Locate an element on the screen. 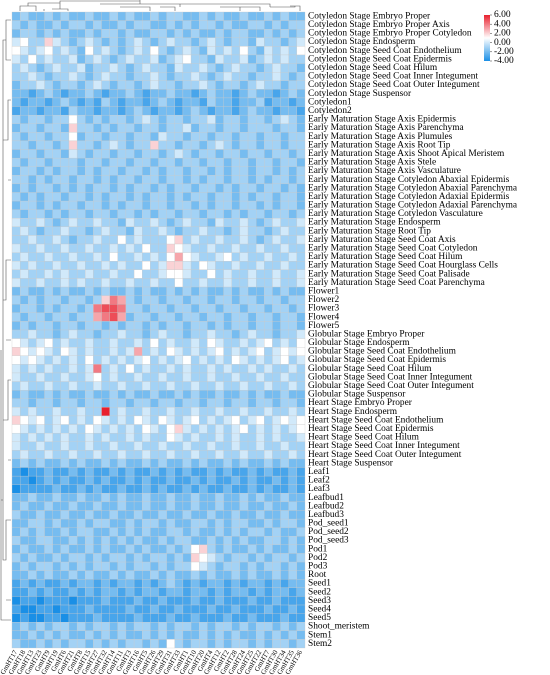 This screenshot has height=675, width=550. row-label: Pod1 is located at coordinates (318, 549).